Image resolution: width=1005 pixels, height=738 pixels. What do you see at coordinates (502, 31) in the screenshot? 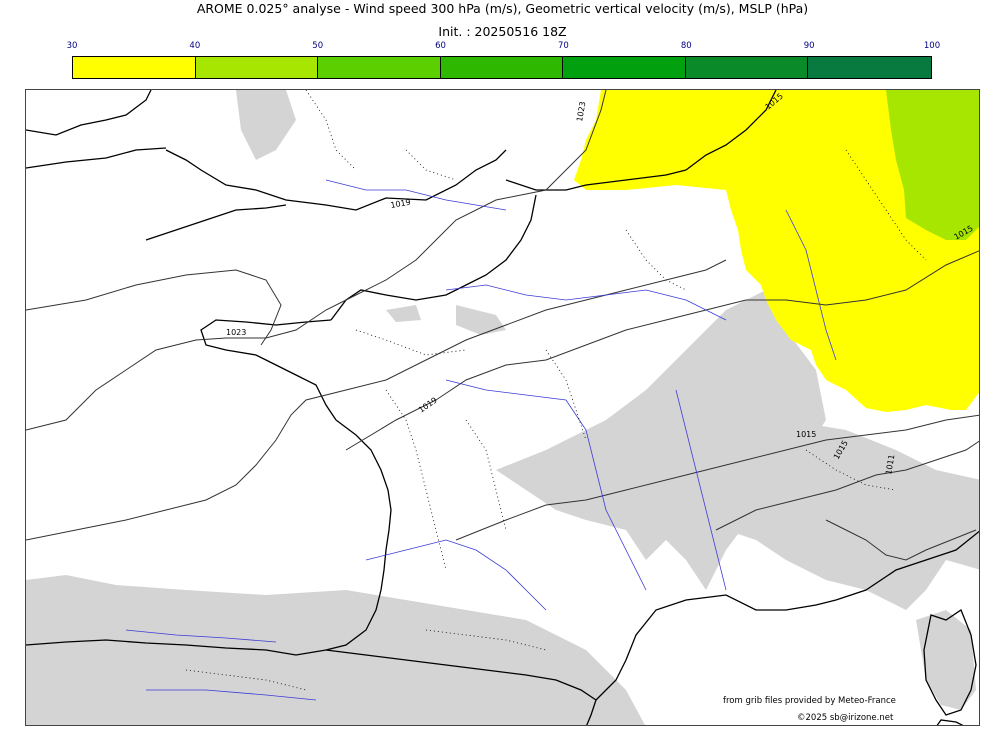
I see `init-time: Init. : 20250516 18Z` at bounding box center [502, 31].